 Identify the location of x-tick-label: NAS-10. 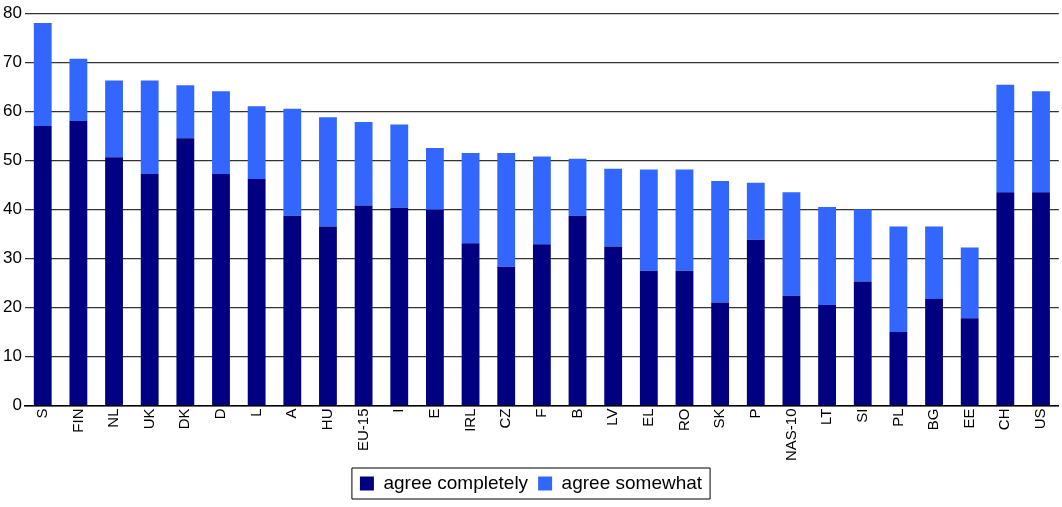
(790, 435).